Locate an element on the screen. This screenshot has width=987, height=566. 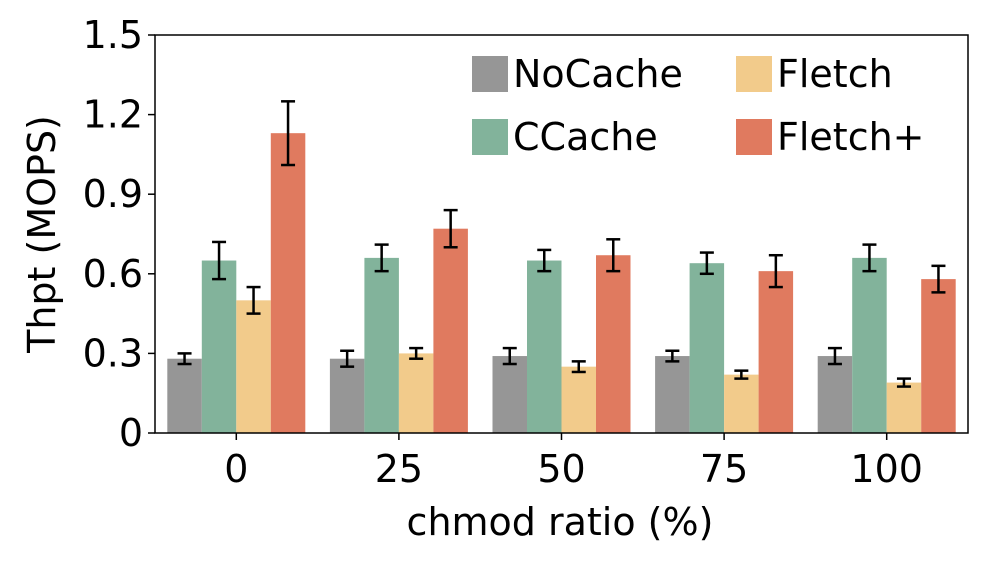
y-axis: 0 0.3 0.6 0.9 1.2 1.5 is located at coordinates (119, 234).